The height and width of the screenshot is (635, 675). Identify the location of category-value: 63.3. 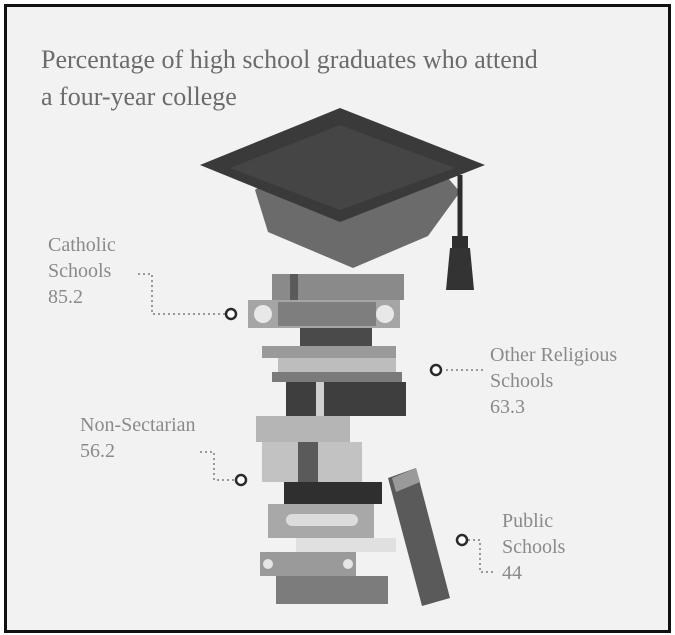
(507, 407).